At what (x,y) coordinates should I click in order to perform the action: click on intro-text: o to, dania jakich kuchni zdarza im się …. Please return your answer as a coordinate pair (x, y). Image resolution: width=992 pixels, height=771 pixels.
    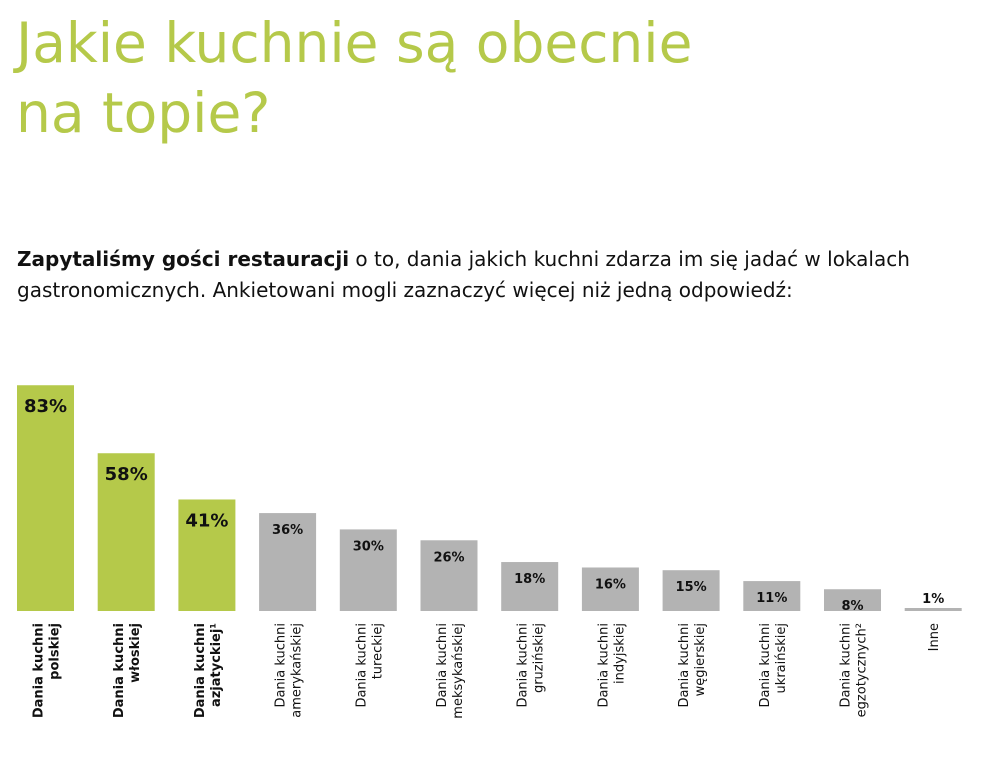
    Looking at the image, I should click on (463, 274).